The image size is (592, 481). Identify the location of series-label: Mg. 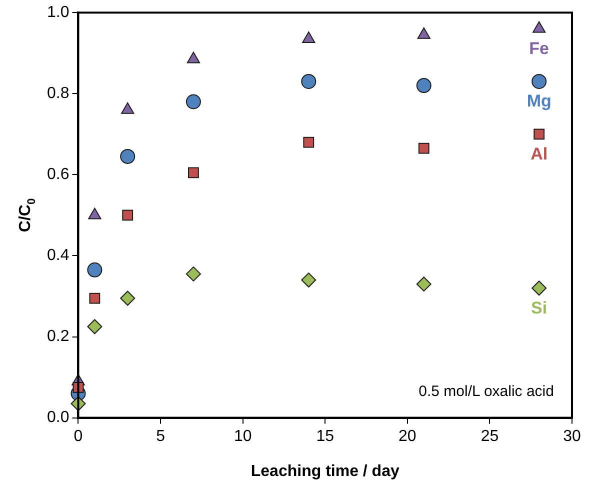
(539, 101).